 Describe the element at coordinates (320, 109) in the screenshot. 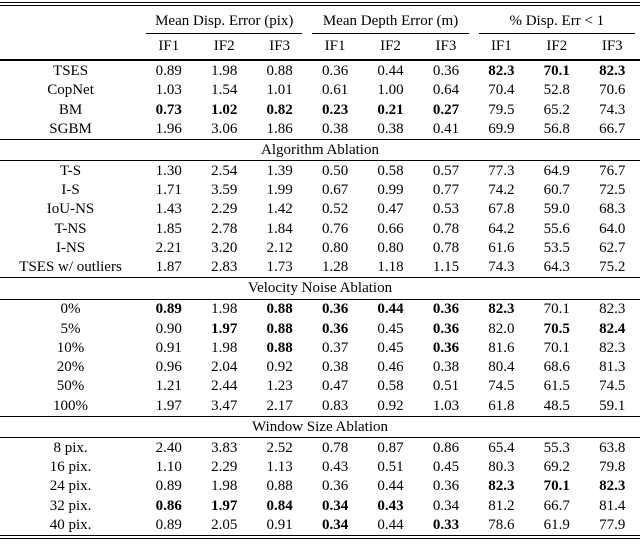

I see `table-row: BM 0.73 1.02 0.82 0.23 0.21 0.27 79.5 65.2 74.3` at that location.